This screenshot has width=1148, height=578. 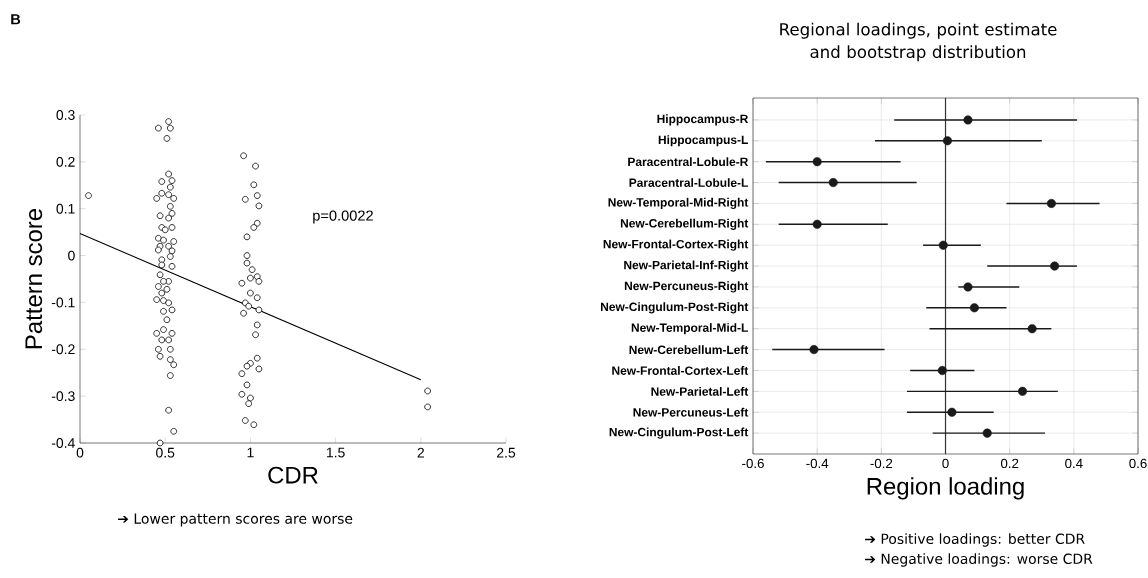 What do you see at coordinates (686, 266) in the screenshot?
I see `y-tick-label: New-Parietal-Inf-Right` at bounding box center [686, 266].